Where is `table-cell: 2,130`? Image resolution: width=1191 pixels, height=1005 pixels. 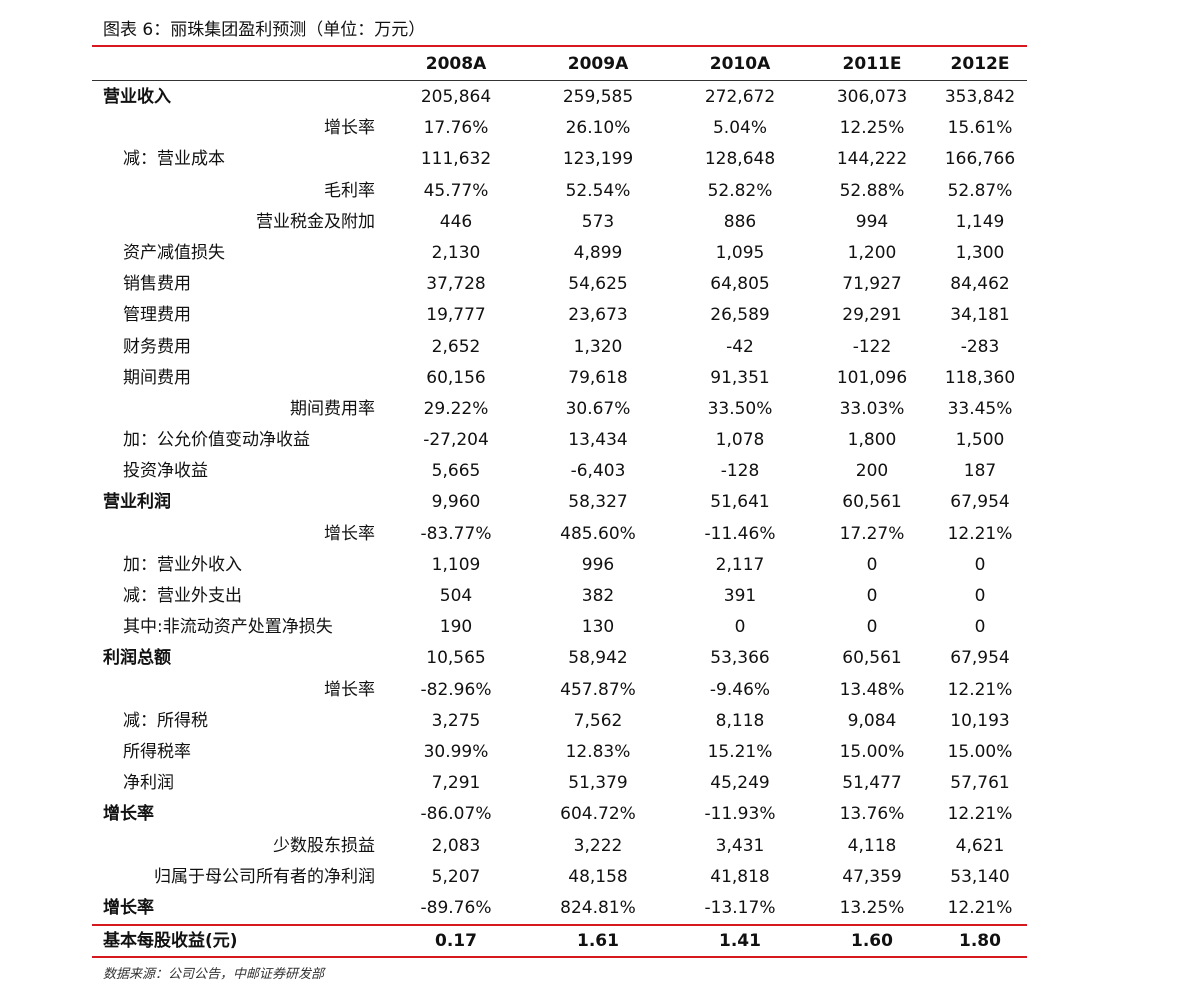 table-cell: 2,130 is located at coordinates (456, 252).